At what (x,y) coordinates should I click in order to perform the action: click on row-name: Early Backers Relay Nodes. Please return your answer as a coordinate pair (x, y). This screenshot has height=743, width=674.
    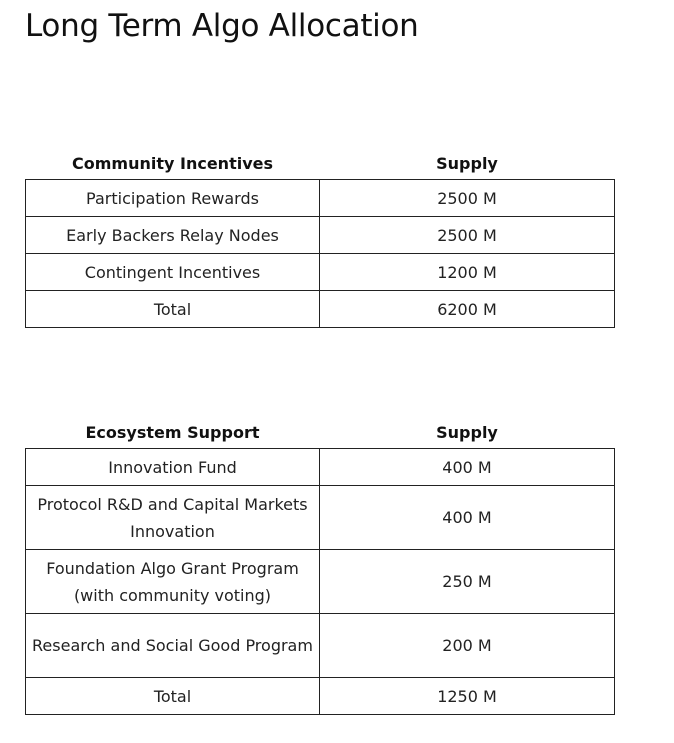
    Looking at the image, I should click on (172, 235).